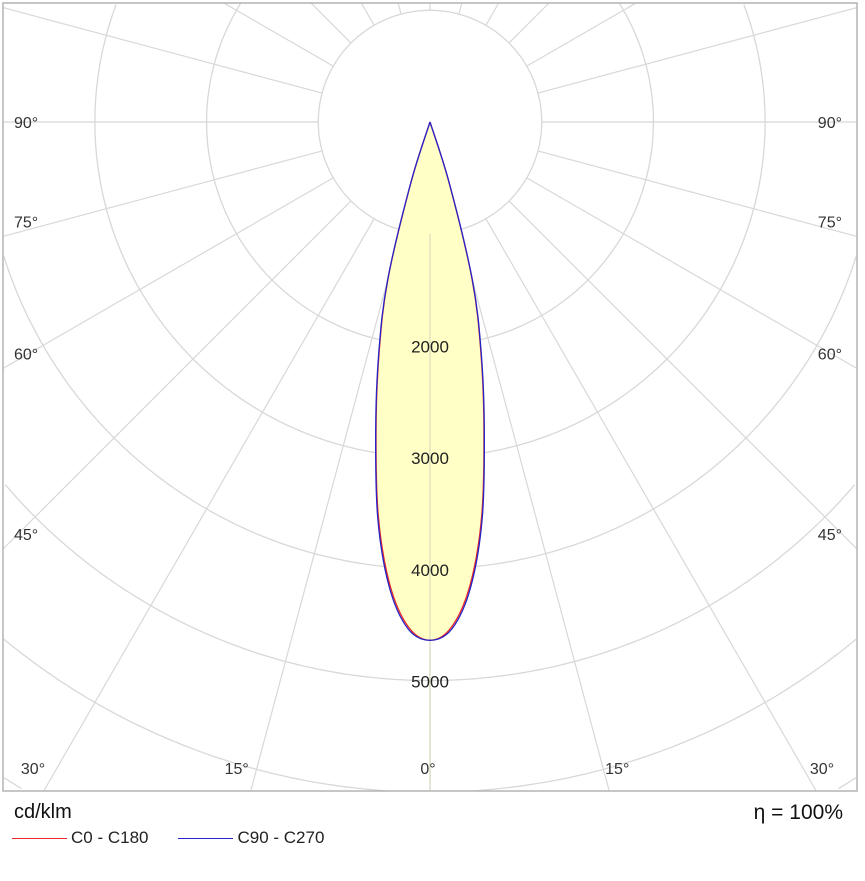 Image resolution: width=865 pixels, height=881 pixels. What do you see at coordinates (30, 1) in the screenshot?
I see `angle-label-left: 105°` at bounding box center [30, 1].